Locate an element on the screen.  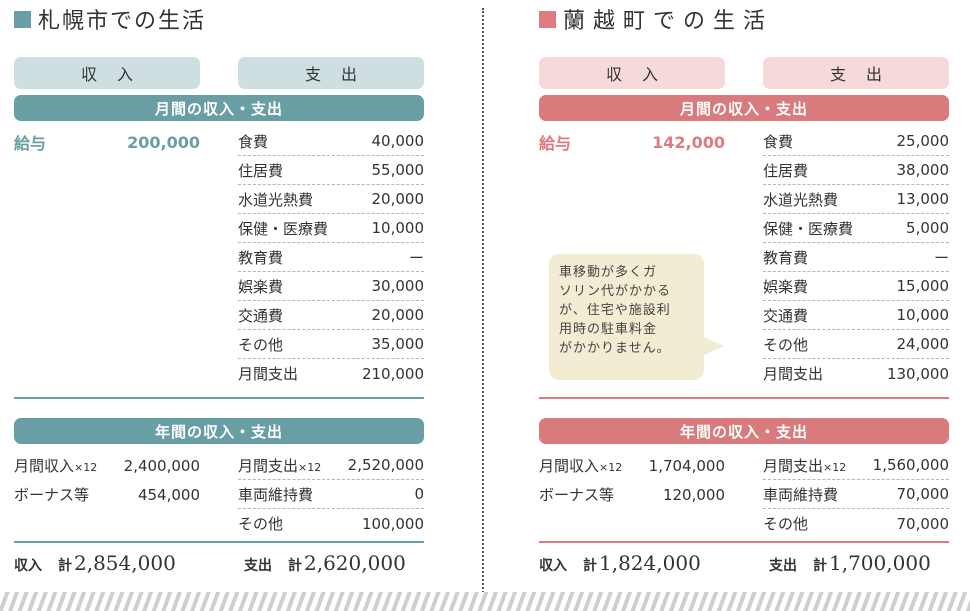
annual-income-list: 月間収入×12 2,400,000 ボーナス等 454,000 is located at coordinates (107, 480).